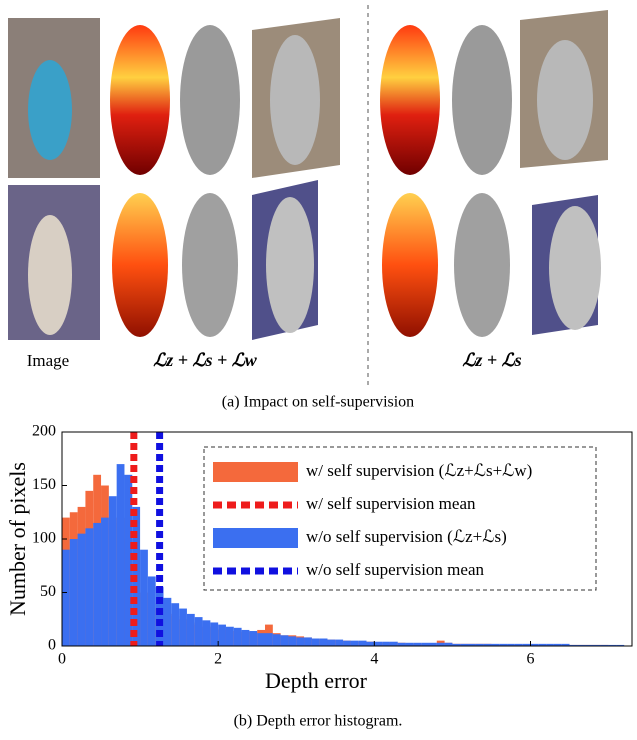 The image size is (637, 740). I want to click on x-tick-label: 2, so click(218, 659).